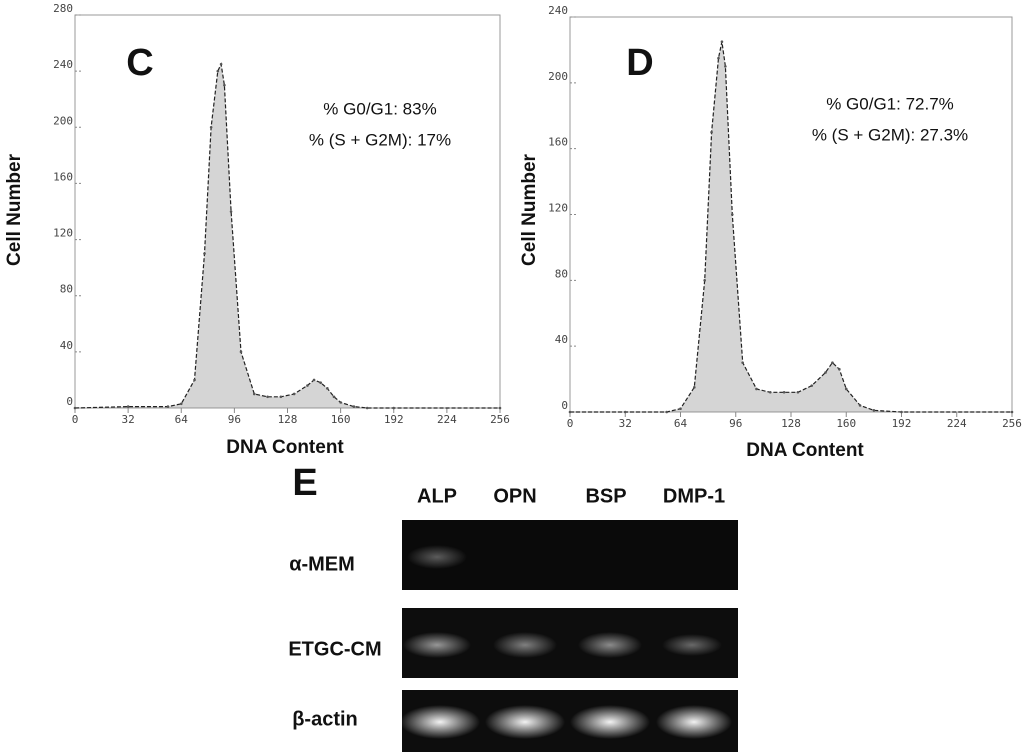  I want to click on column-label: BSP, so click(605, 496).